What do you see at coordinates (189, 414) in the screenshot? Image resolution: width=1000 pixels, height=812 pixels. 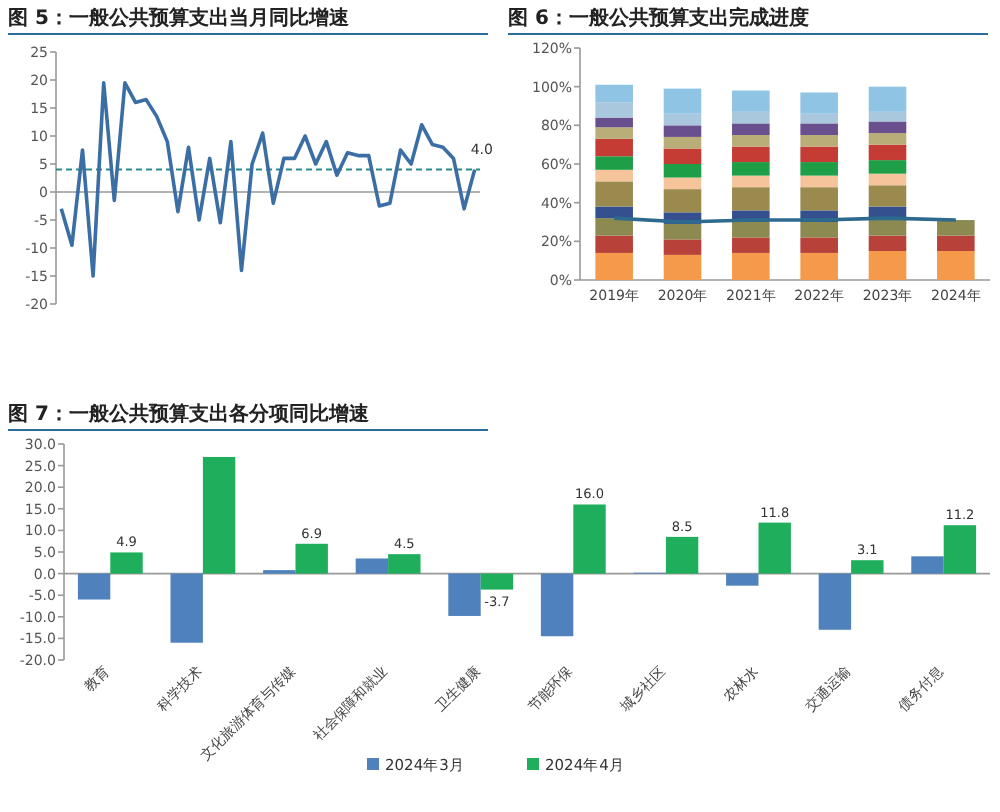 I see `chart-title: 图 7：一般公共预算支出各分项同比增速` at bounding box center [189, 414].